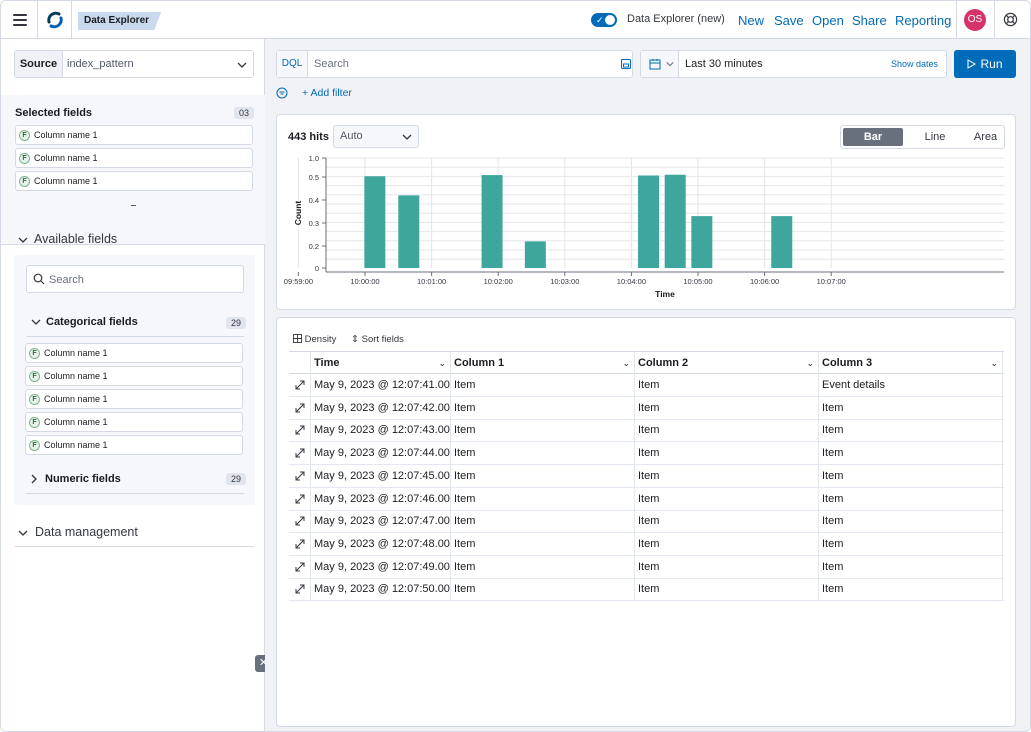 Image resolution: width=1031 pixels, height=732 pixels. Describe the element at coordinates (34, 479) in the screenshot. I see `chevron-right-icon` at that location.